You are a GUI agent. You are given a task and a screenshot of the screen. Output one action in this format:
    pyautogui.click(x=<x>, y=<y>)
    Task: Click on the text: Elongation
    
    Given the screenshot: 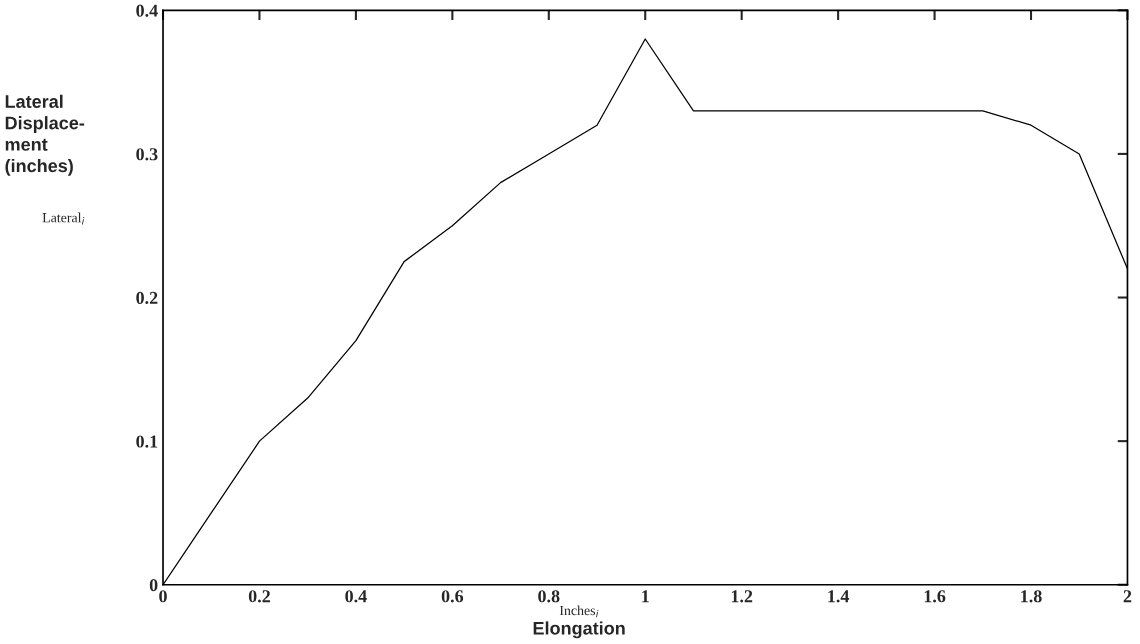 What is the action you would take?
    pyautogui.click(x=579, y=630)
    